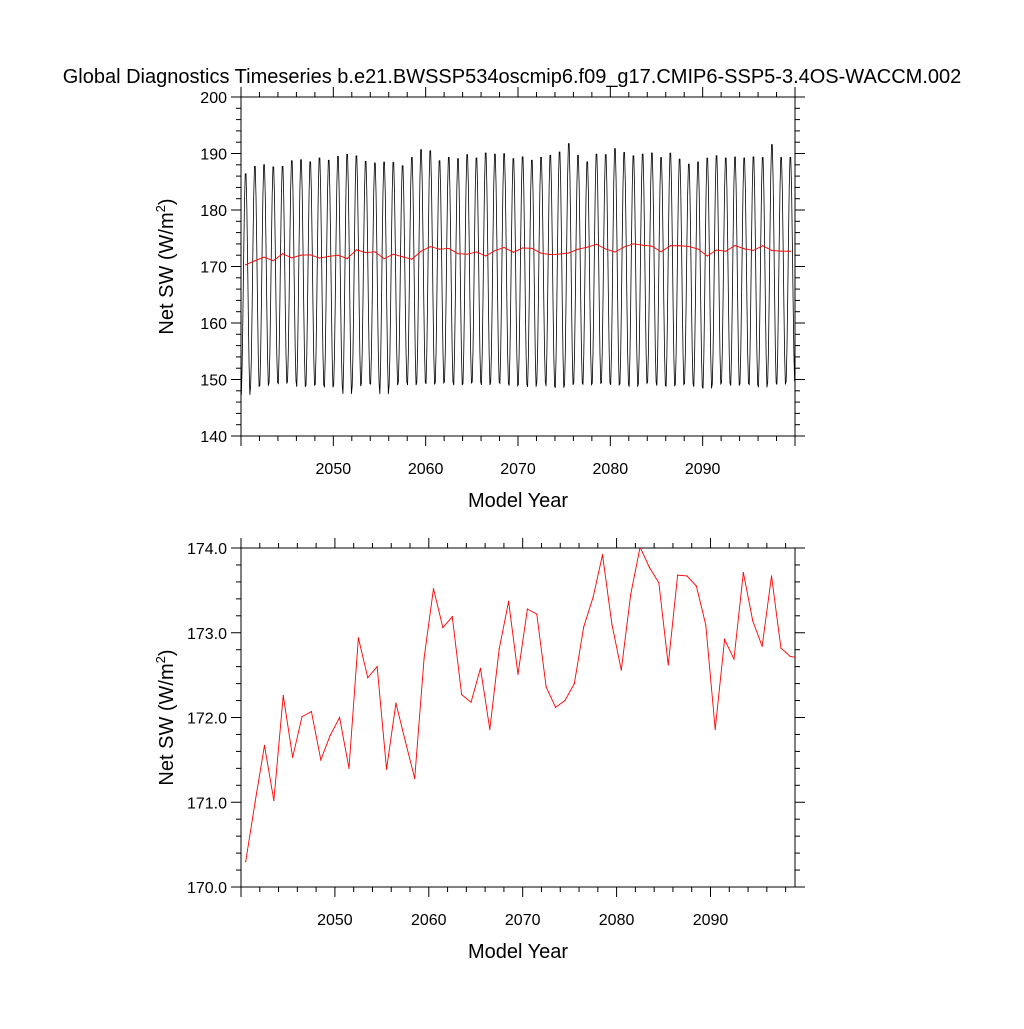 The width and height of the screenshot is (1024, 1029). What do you see at coordinates (207, 549) in the screenshot?
I see `y-tick-label: 174.0` at bounding box center [207, 549].